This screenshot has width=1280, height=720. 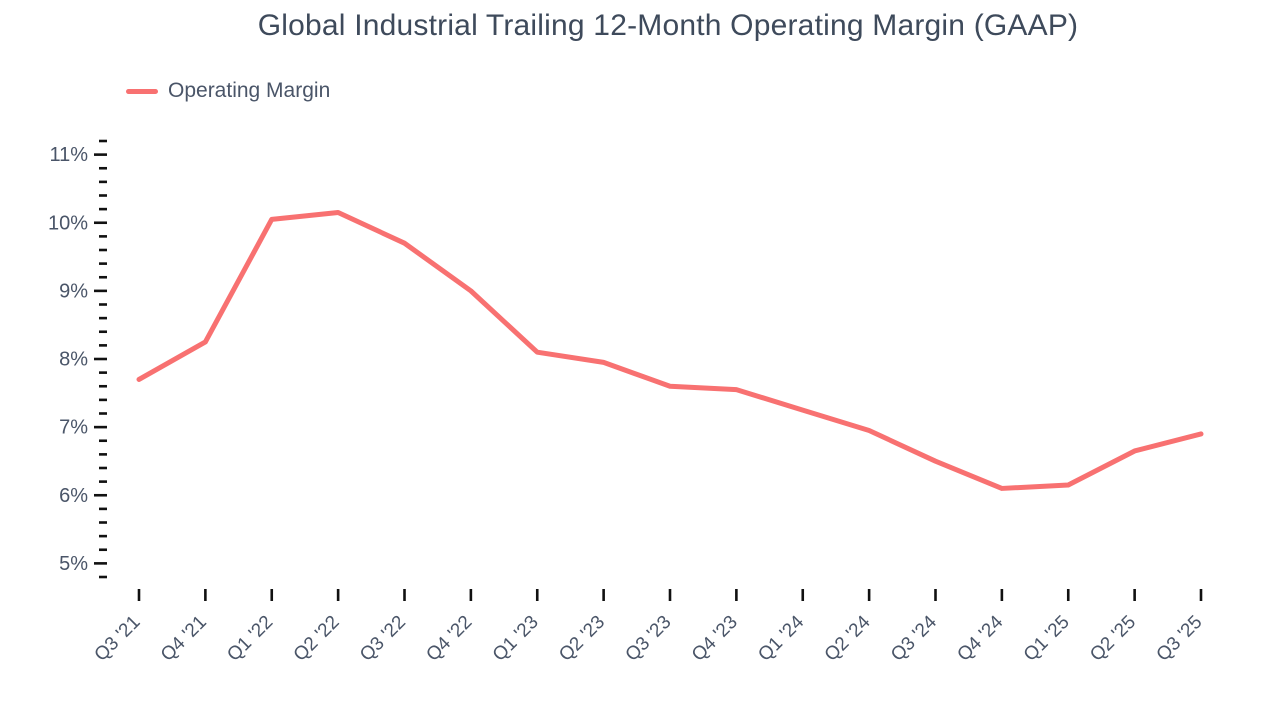 What do you see at coordinates (249, 90) in the screenshot?
I see `legend-label: Operating Margin` at bounding box center [249, 90].